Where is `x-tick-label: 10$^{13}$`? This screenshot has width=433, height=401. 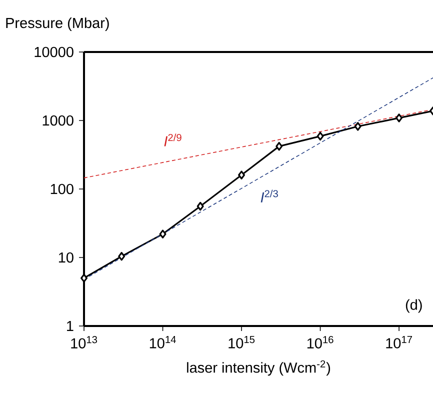
x-tick-label: 10$^{13}$ is located at coordinates (84, 342).